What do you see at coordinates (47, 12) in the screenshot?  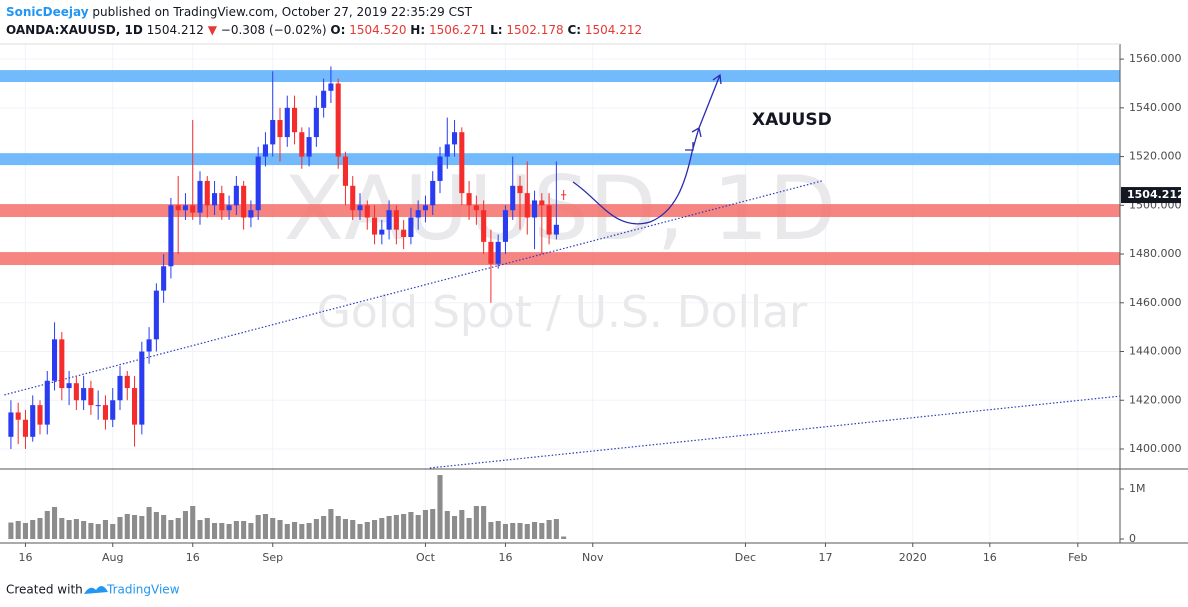 I see `author: SonicDeejay` at bounding box center [47, 12].